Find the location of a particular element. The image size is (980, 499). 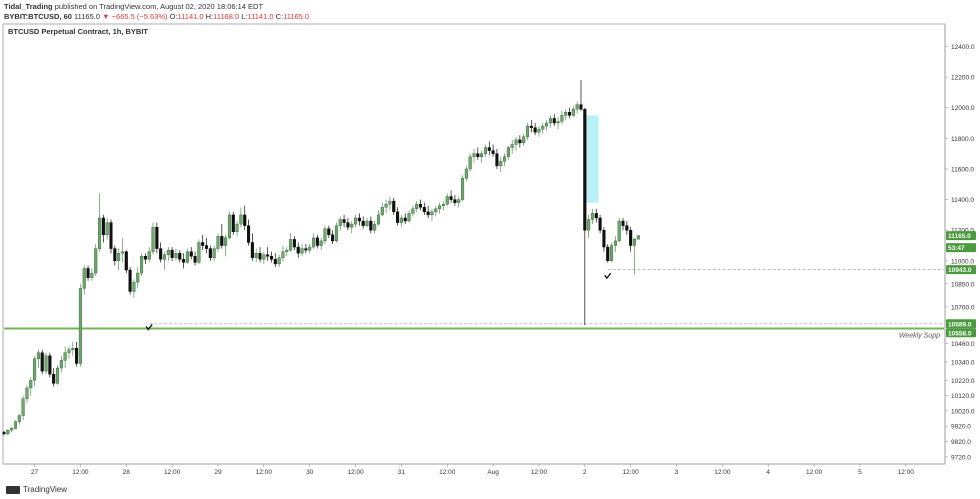

price-tick-label: 12000.0 is located at coordinates (963, 108).